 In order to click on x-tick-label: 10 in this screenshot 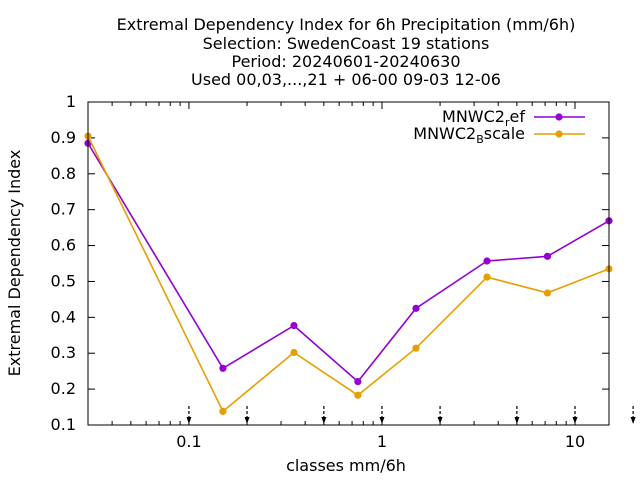, I will do `click(575, 441)`.